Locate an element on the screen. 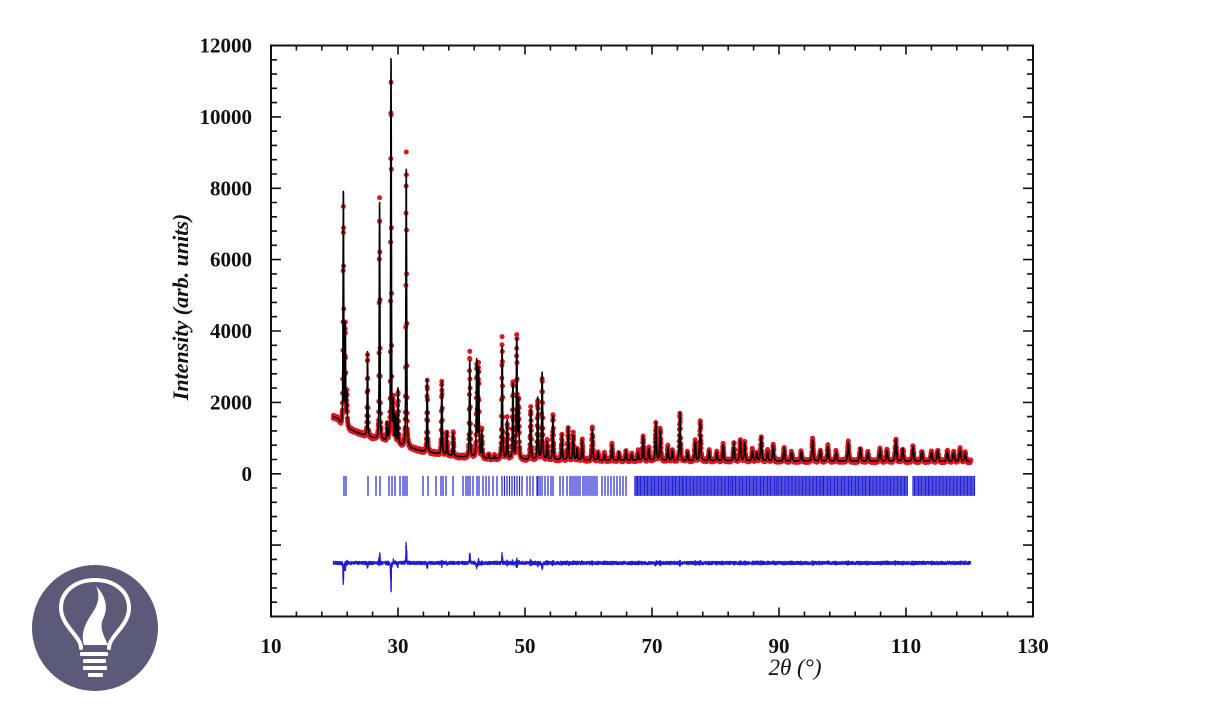  lightbulb-icon is located at coordinates (95, 628).